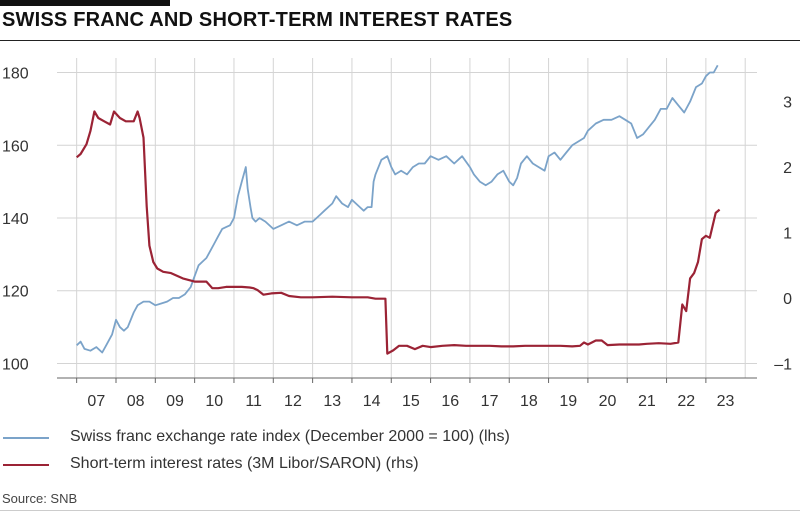  What do you see at coordinates (175, 401) in the screenshot?
I see `x-tick-label: 09` at bounding box center [175, 401].